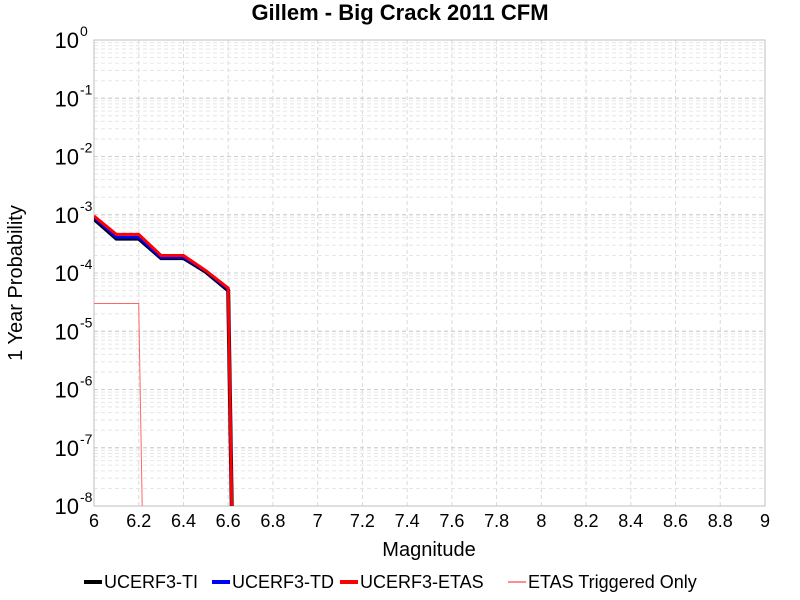 This screenshot has height=600, width=800. What do you see at coordinates (86, 439) in the screenshot?
I see `y-tick-exponent: -7` at bounding box center [86, 439].